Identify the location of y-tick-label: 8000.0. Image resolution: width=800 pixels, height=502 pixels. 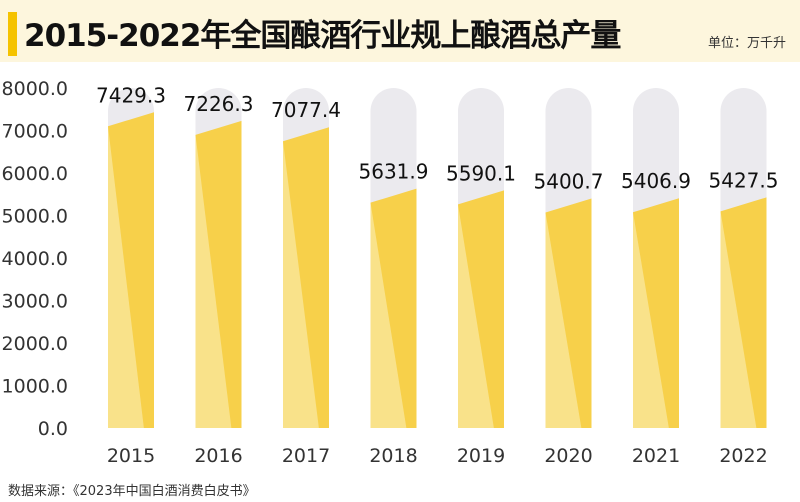
(35, 89).